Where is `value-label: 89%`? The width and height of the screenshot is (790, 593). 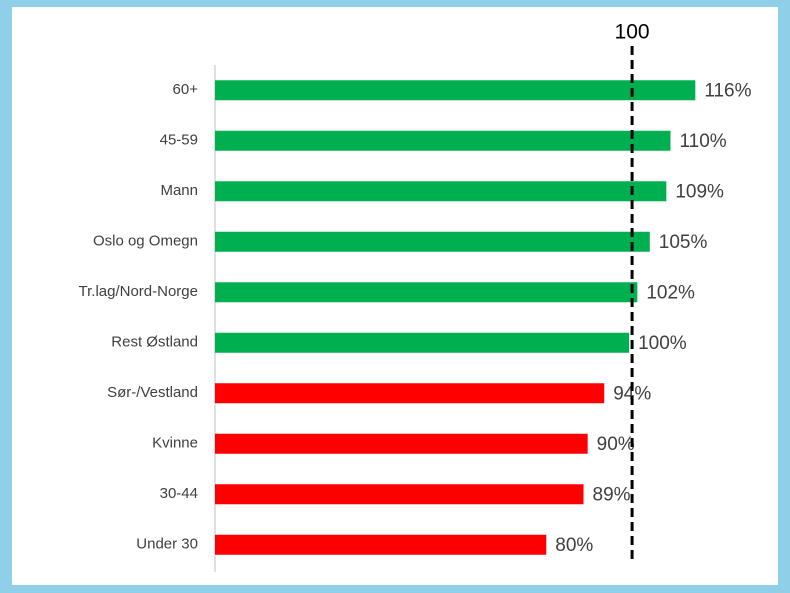
value-label: 89% is located at coordinates (612, 494).